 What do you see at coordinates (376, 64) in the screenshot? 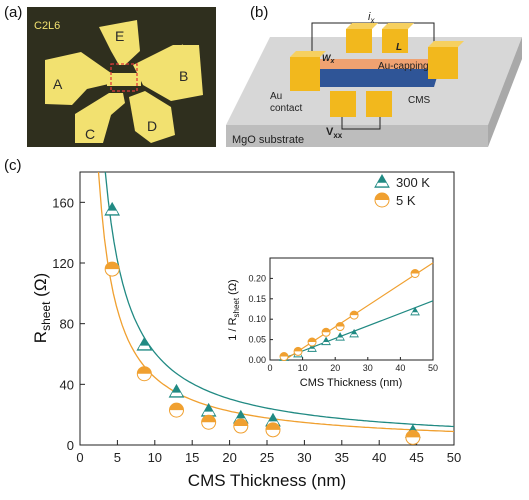
I see `au-capping-bar` at bounding box center [376, 64].